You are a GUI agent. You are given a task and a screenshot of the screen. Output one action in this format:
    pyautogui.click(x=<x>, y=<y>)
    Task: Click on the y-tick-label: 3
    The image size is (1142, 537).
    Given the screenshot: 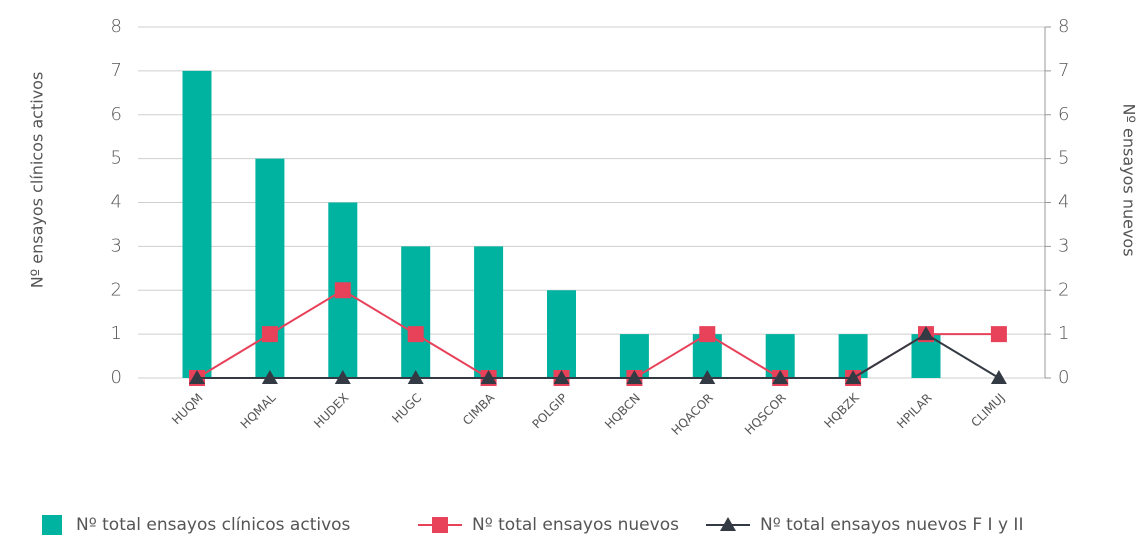 What is the action you would take?
    pyautogui.click(x=116, y=245)
    